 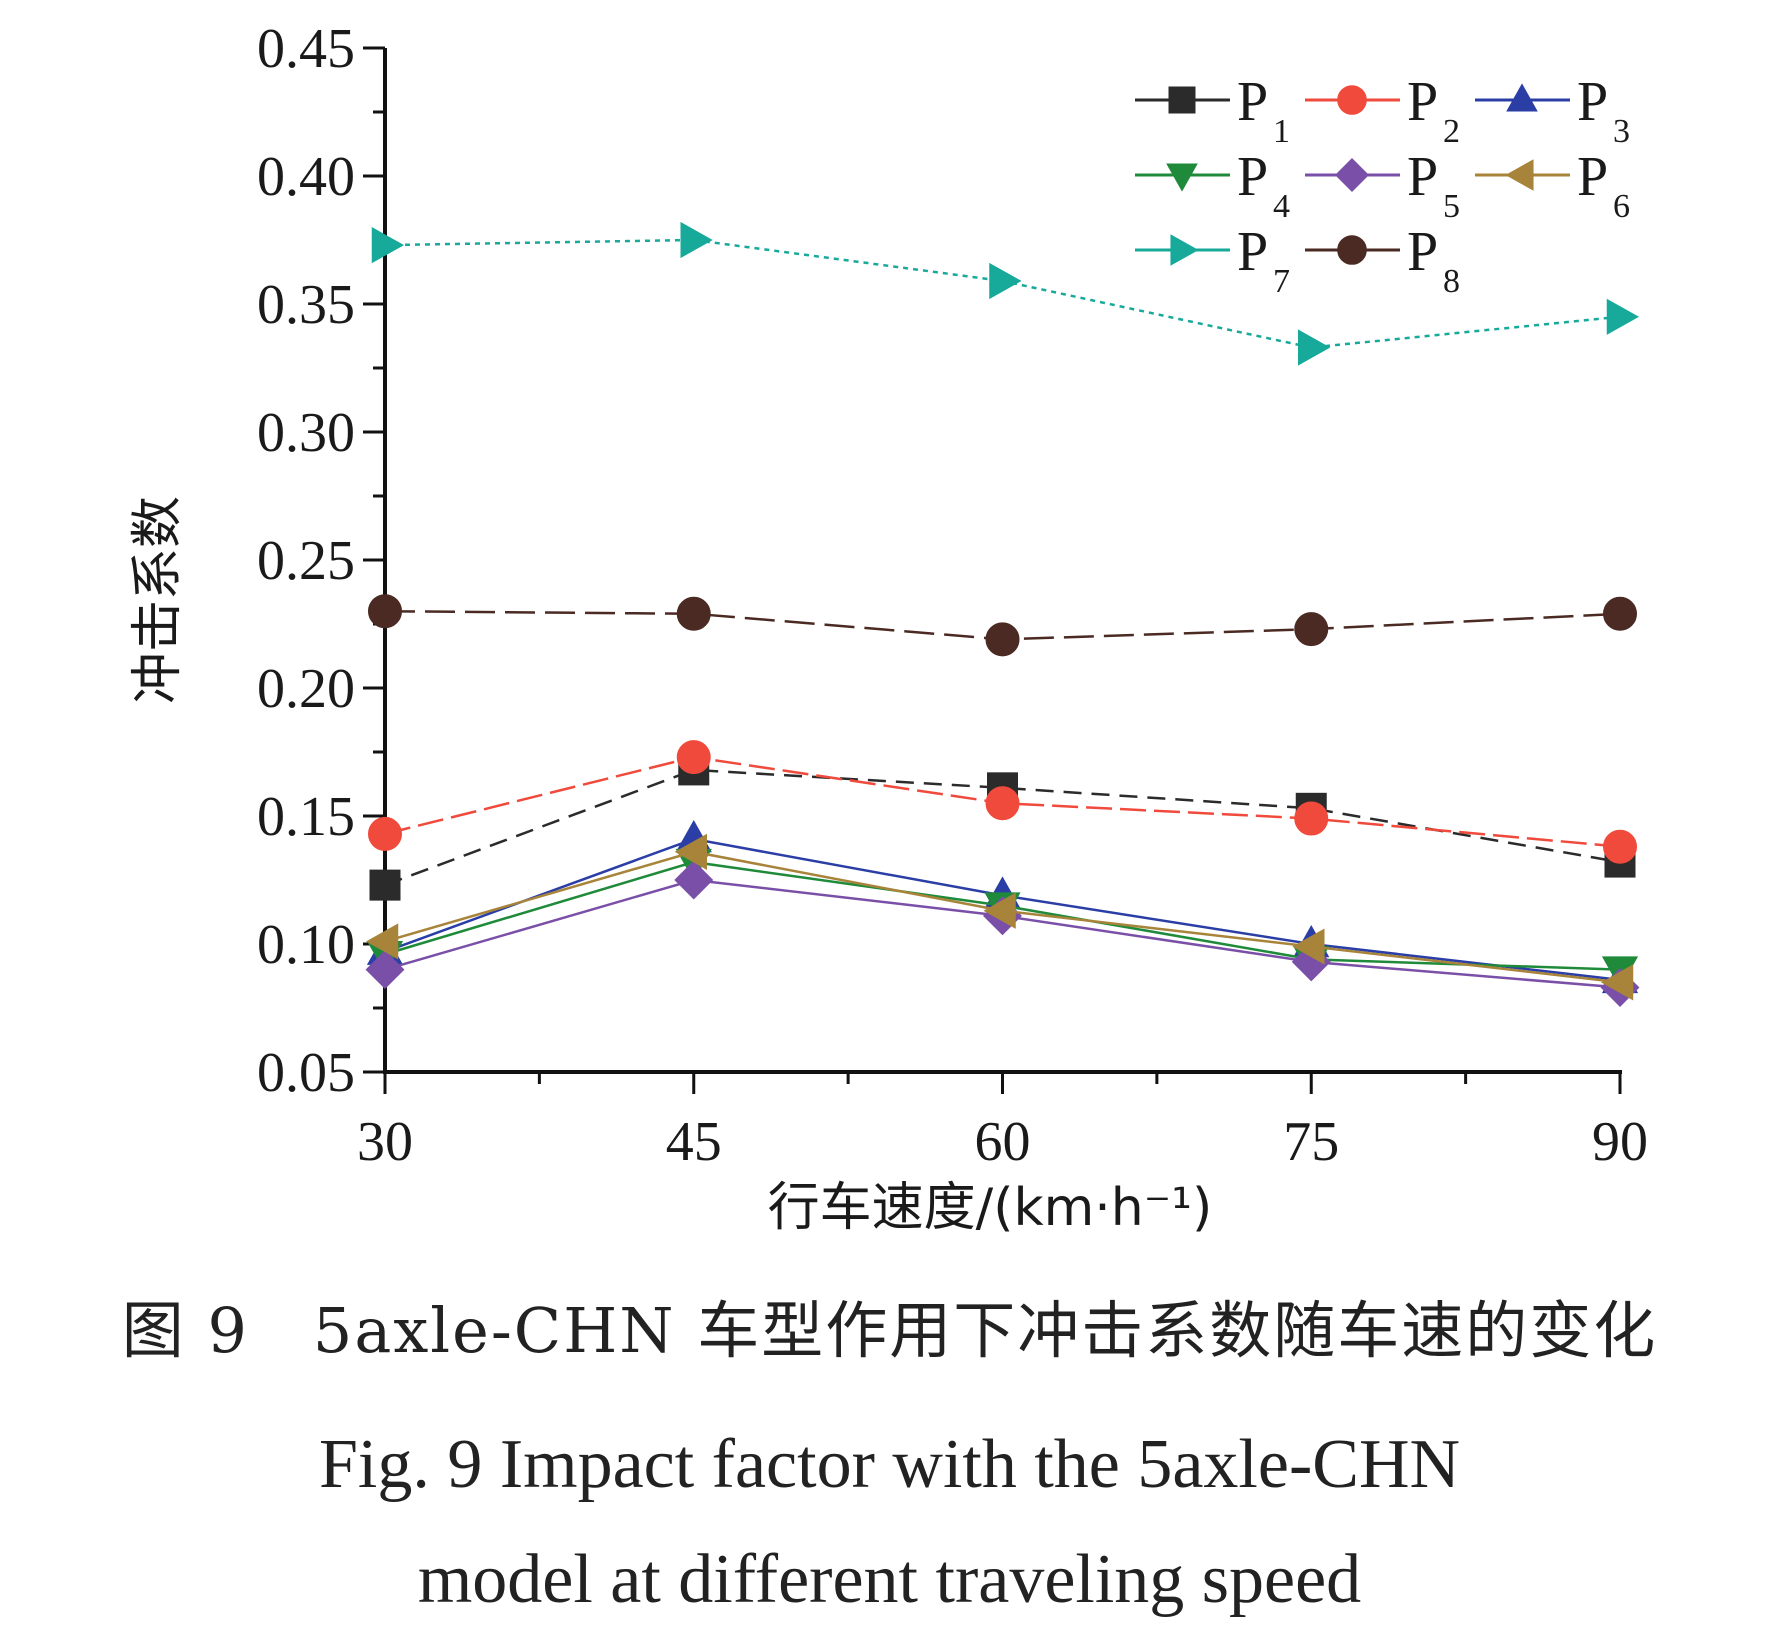 What do you see at coordinates (694, 1142) in the screenshot?
I see `x-tick-label: 45` at bounding box center [694, 1142].